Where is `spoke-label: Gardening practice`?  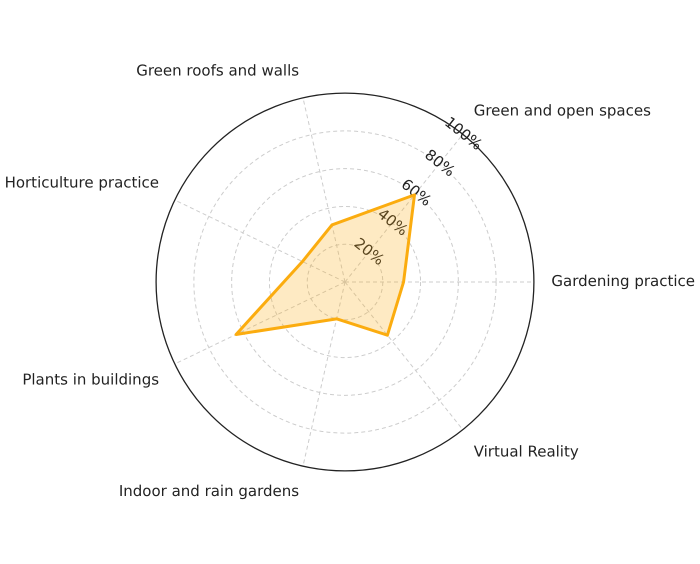 spoke-label: Gardening practice is located at coordinates (623, 281).